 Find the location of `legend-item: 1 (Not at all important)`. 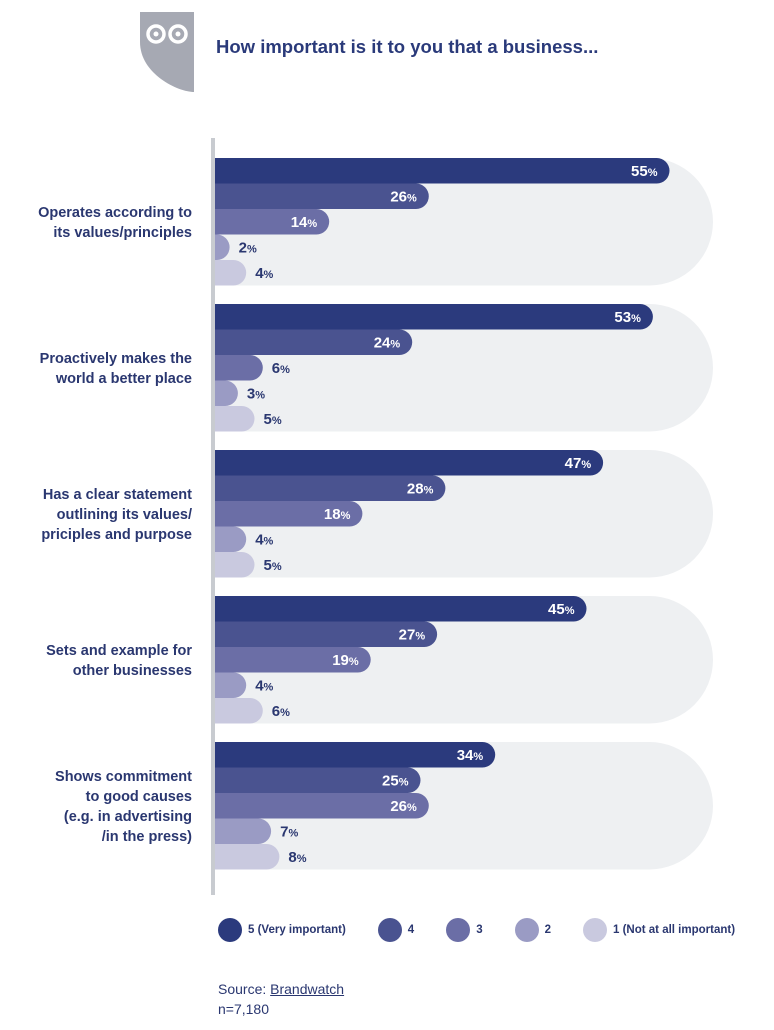

legend-item: 1 (Not at all important) is located at coordinates (659, 930).